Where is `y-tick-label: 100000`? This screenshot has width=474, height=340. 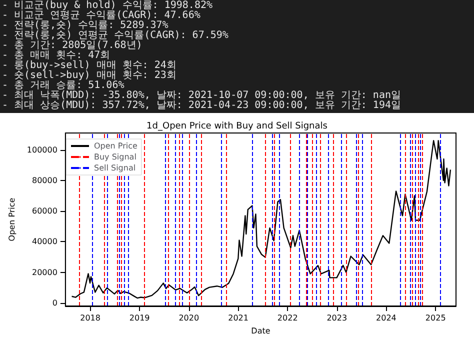
y-tick-label: 100000 is located at coordinates (42, 149).